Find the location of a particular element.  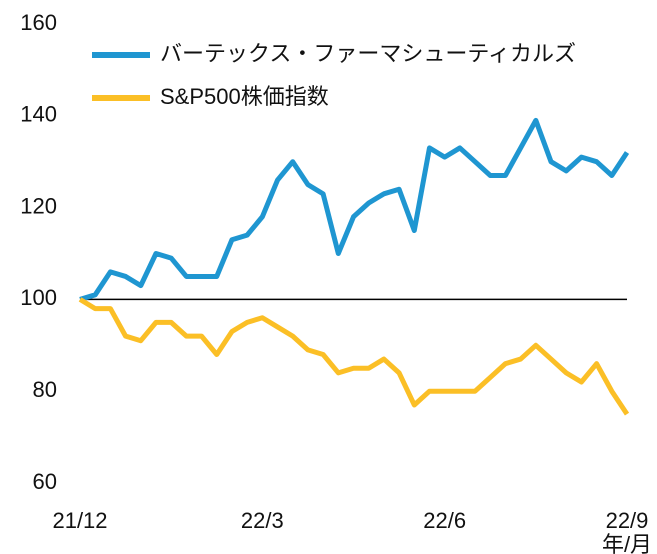

x-tick-label: 22/6 is located at coordinates (444, 520).